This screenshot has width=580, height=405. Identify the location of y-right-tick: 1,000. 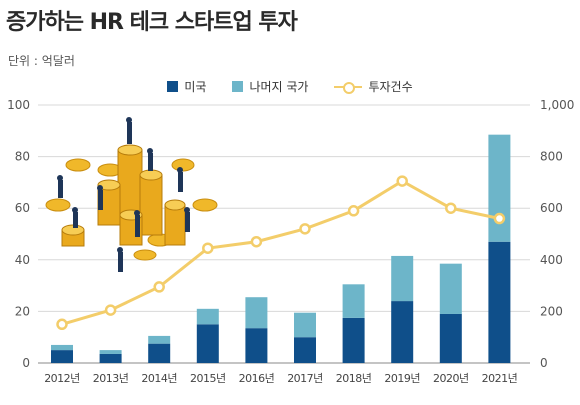
(557, 105).